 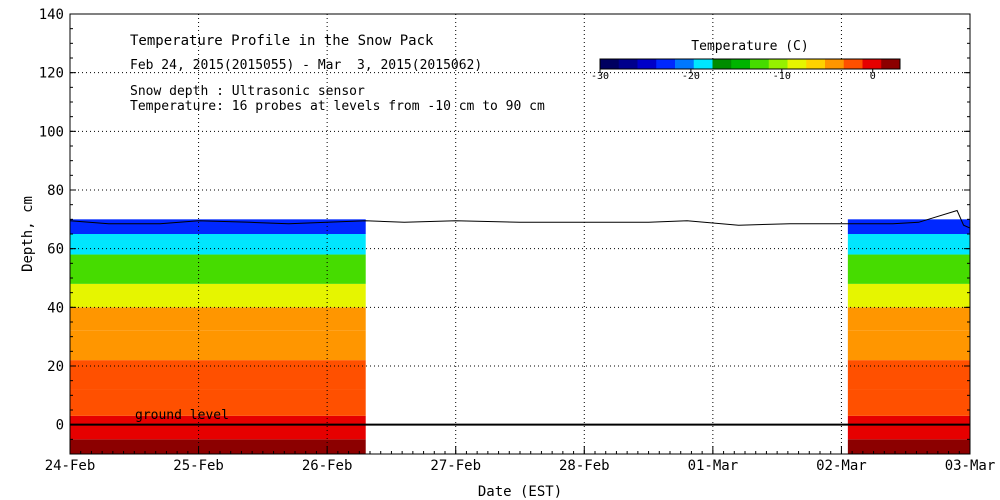 What do you see at coordinates (455, 466) in the screenshot?
I see `x-tick-label: 27-Feb` at bounding box center [455, 466].